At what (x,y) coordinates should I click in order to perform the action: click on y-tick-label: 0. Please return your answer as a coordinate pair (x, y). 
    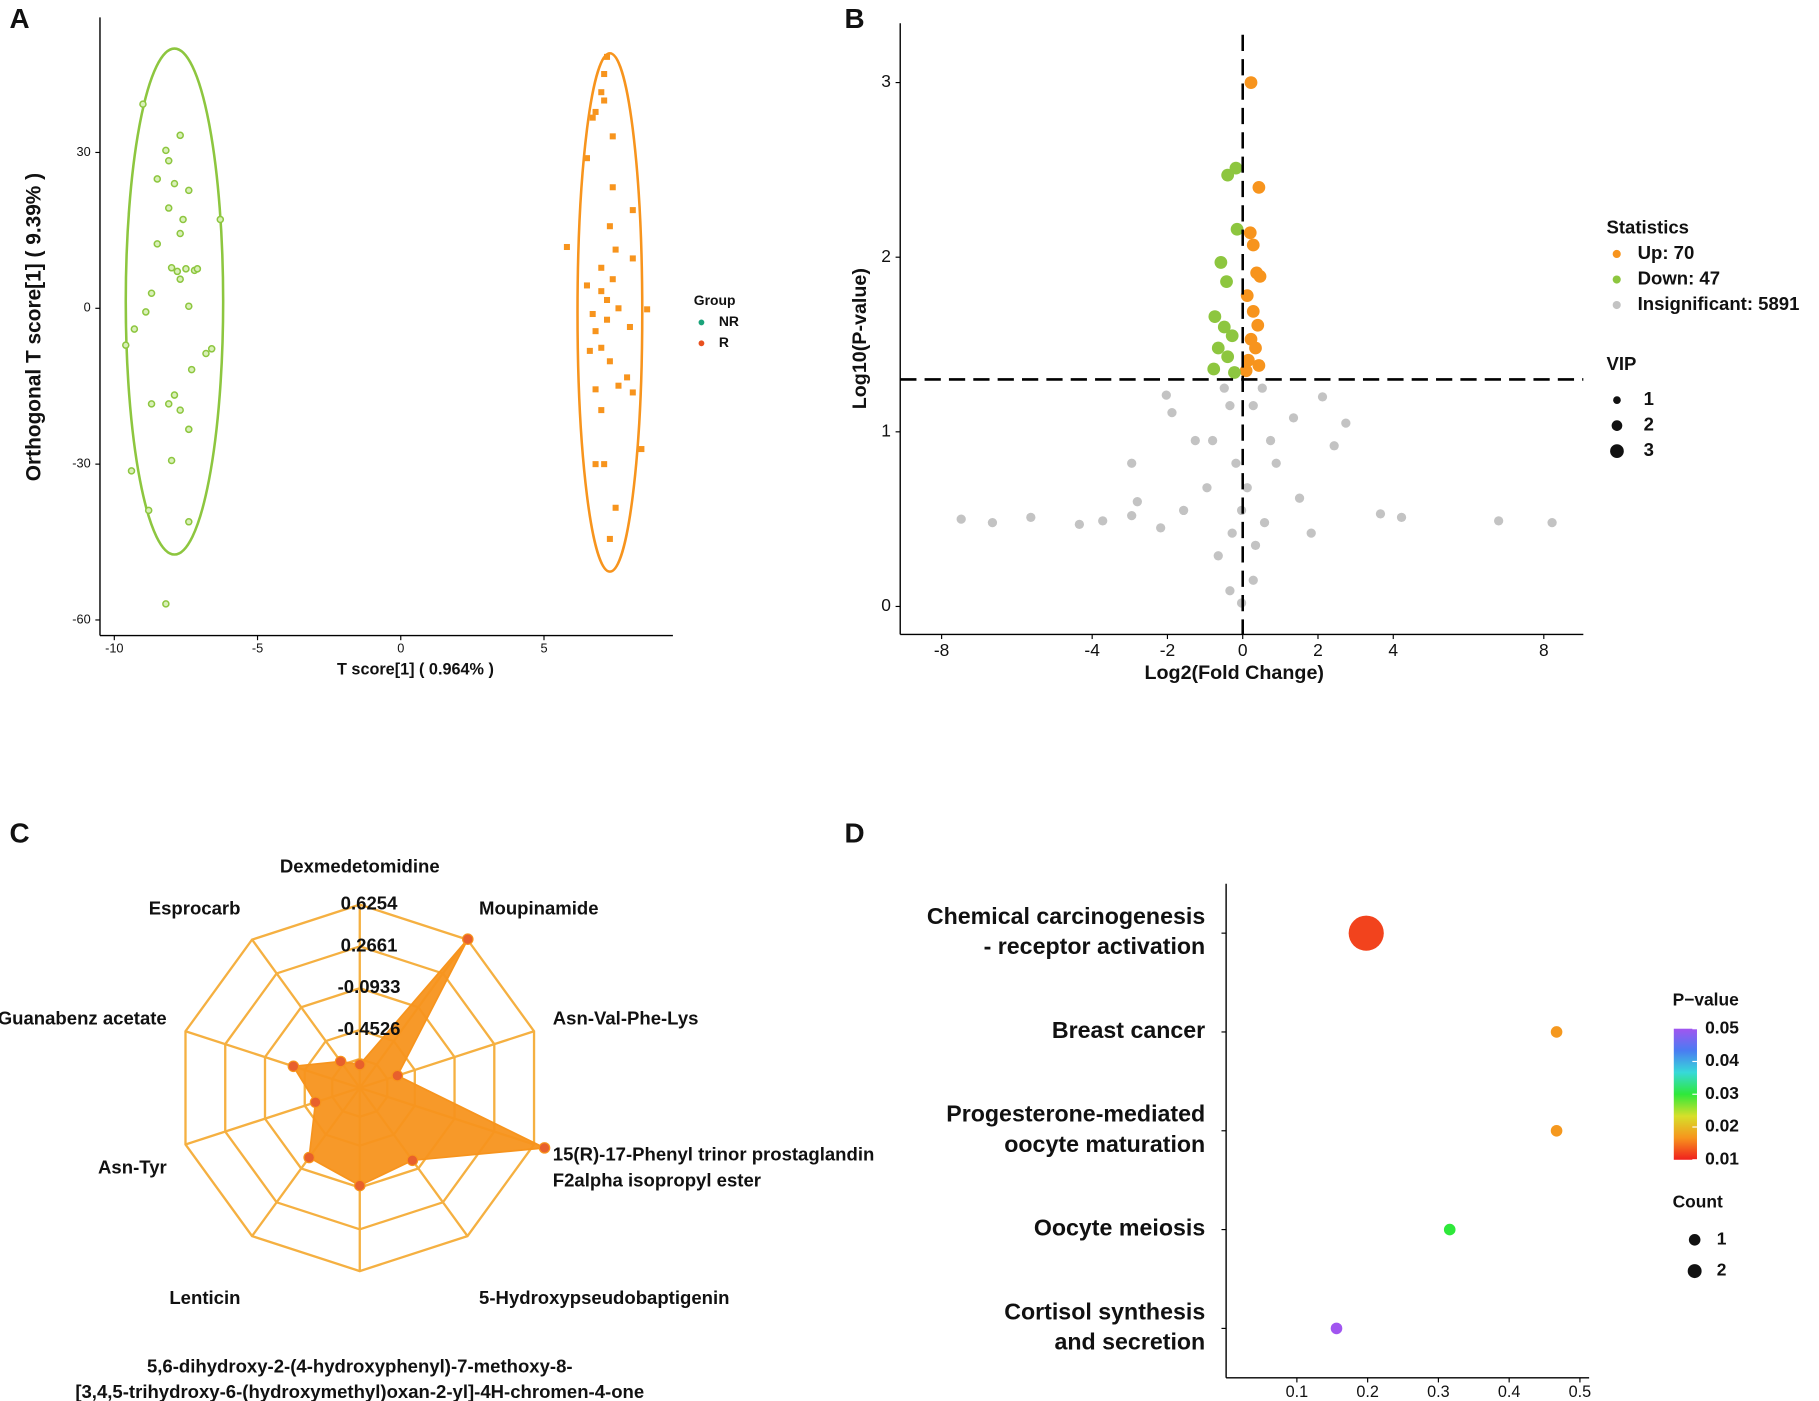
    Looking at the image, I should click on (886, 605).